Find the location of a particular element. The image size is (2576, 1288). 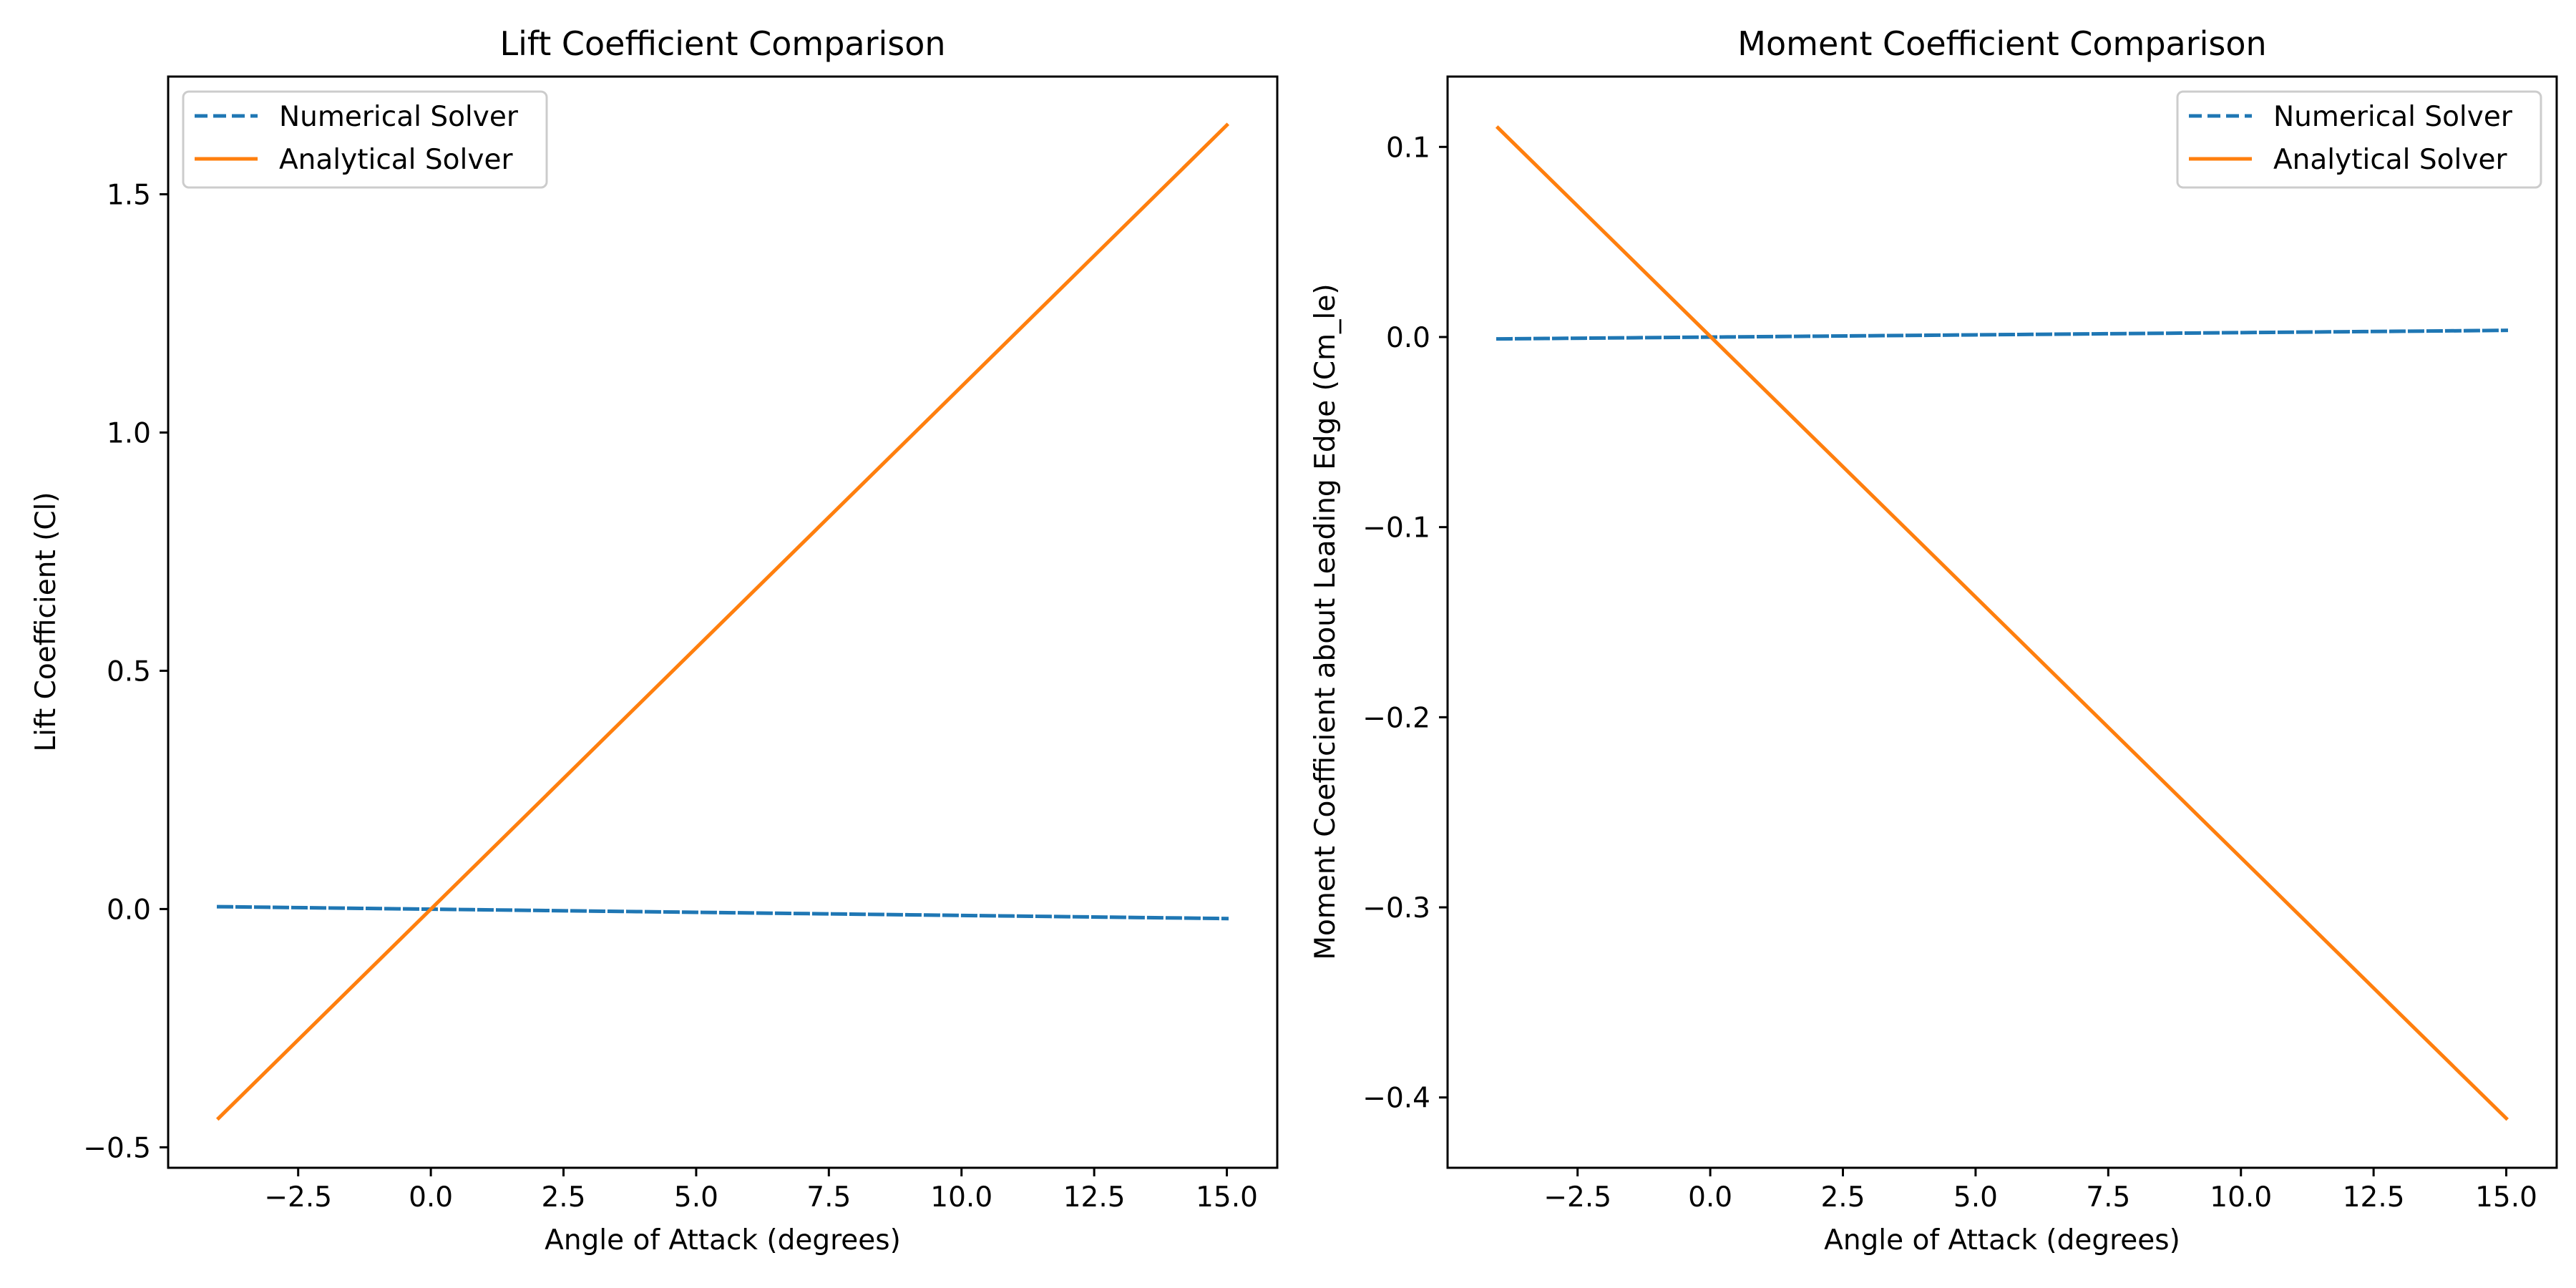

moment-chart-legend: Numerical Solver Analytical Solver is located at coordinates (2359, 139).